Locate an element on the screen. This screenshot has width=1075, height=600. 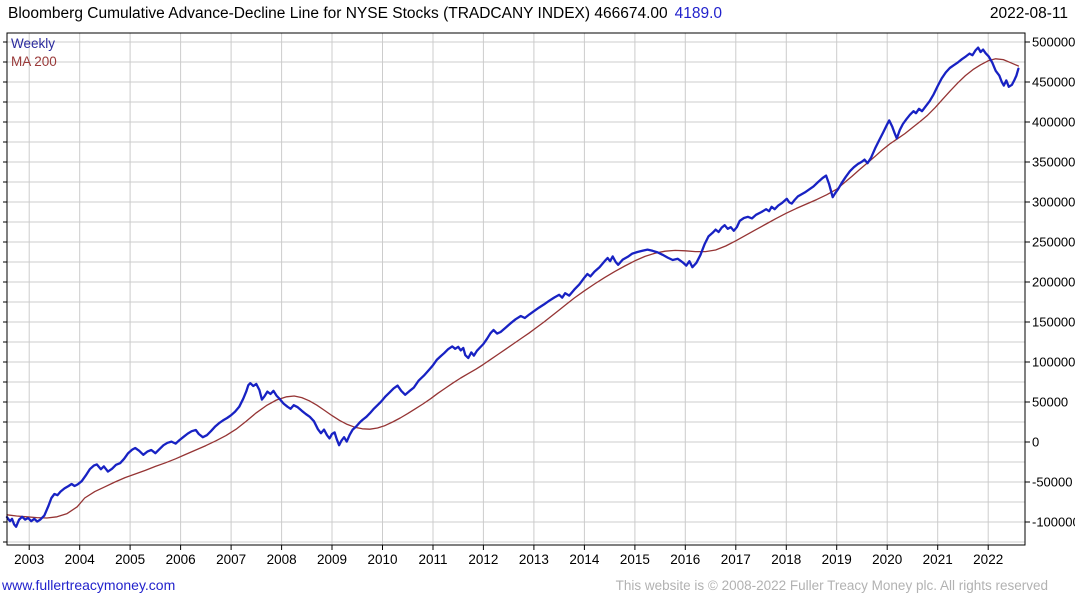
as-of-date: 2022-08-11 is located at coordinates (1028, 13).